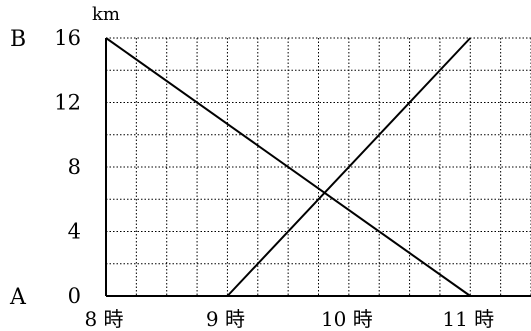  Describe the element at coordinates (468, 319) in the screenshot. I see `x-tick-label: 11 時` at that location.